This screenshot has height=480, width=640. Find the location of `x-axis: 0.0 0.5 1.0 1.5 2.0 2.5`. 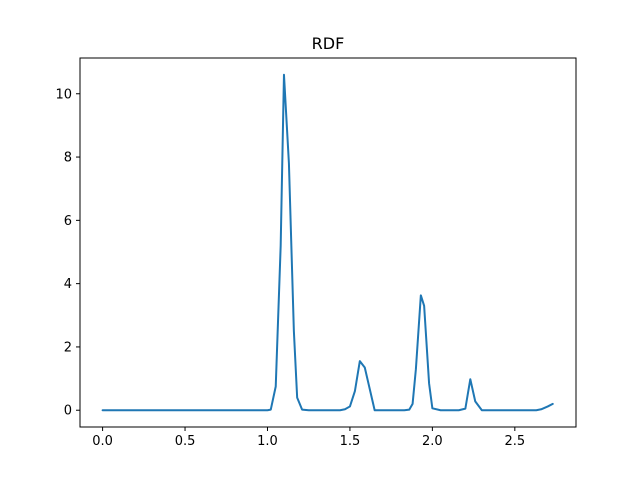

x-axis: 0.0 0.5 1.0 1.5 2.0 2.5 is located at coordinates (308, 438).